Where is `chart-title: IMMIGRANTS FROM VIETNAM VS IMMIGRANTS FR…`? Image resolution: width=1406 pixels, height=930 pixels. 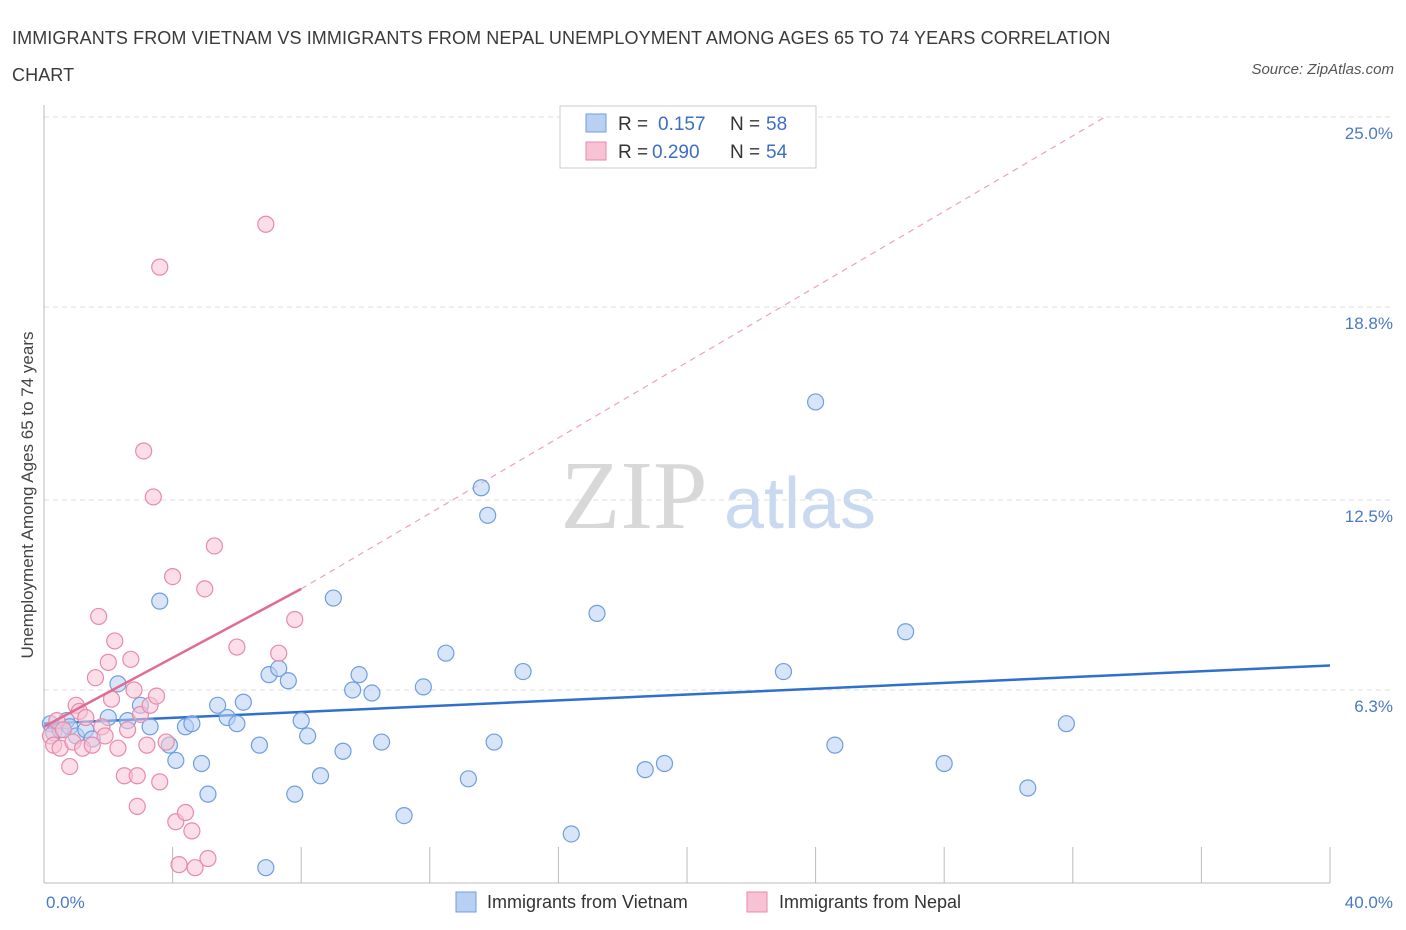 chart-title: IMMIGRANTS FROM VIETNAM VS IMMIGRANTS FR… is located at coordinates (561, 56).